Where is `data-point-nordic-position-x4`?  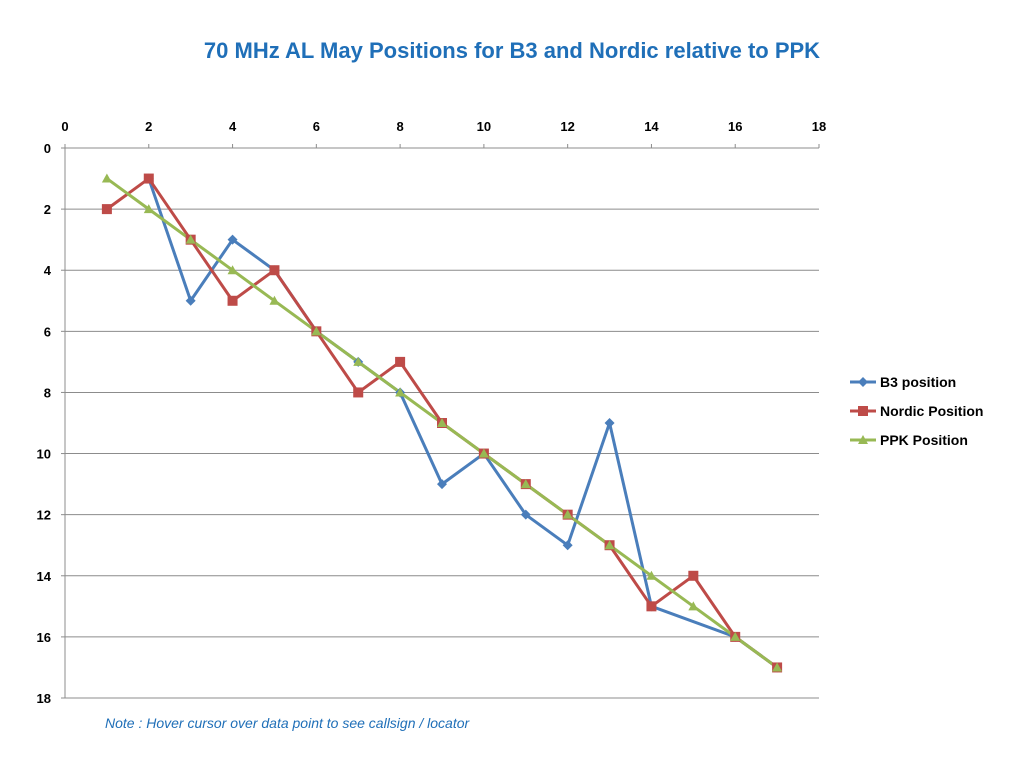 data-point-nordic-position-x4 is located at coordinates (232, 300).